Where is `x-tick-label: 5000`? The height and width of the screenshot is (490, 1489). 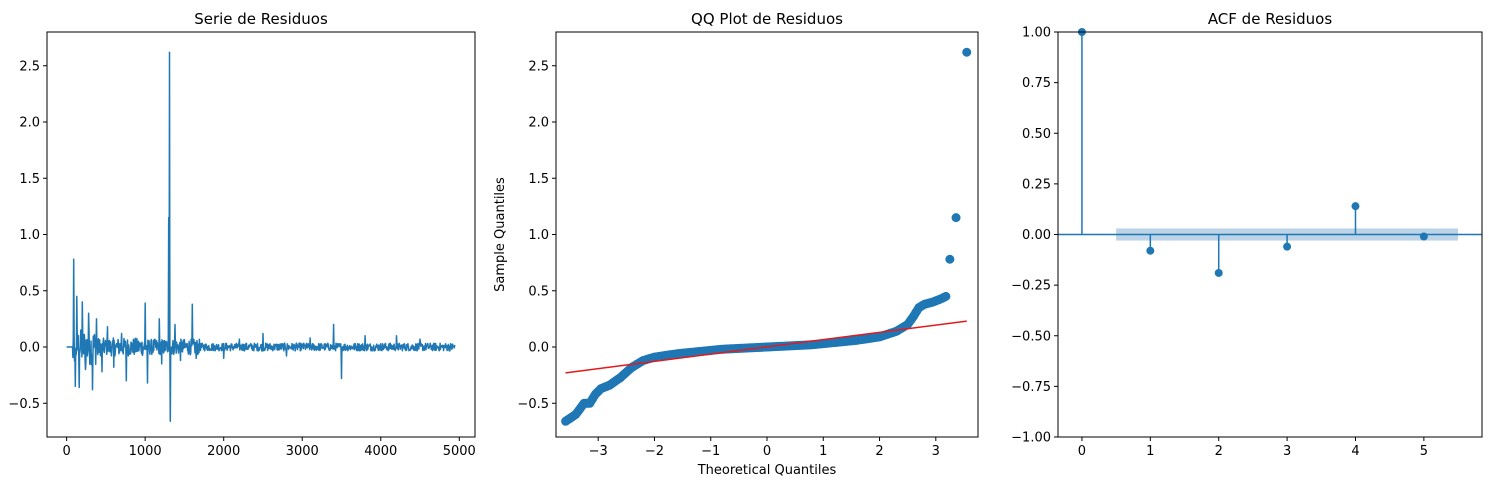 x-tick-label: 5000 is located at coordinates (459, 451).